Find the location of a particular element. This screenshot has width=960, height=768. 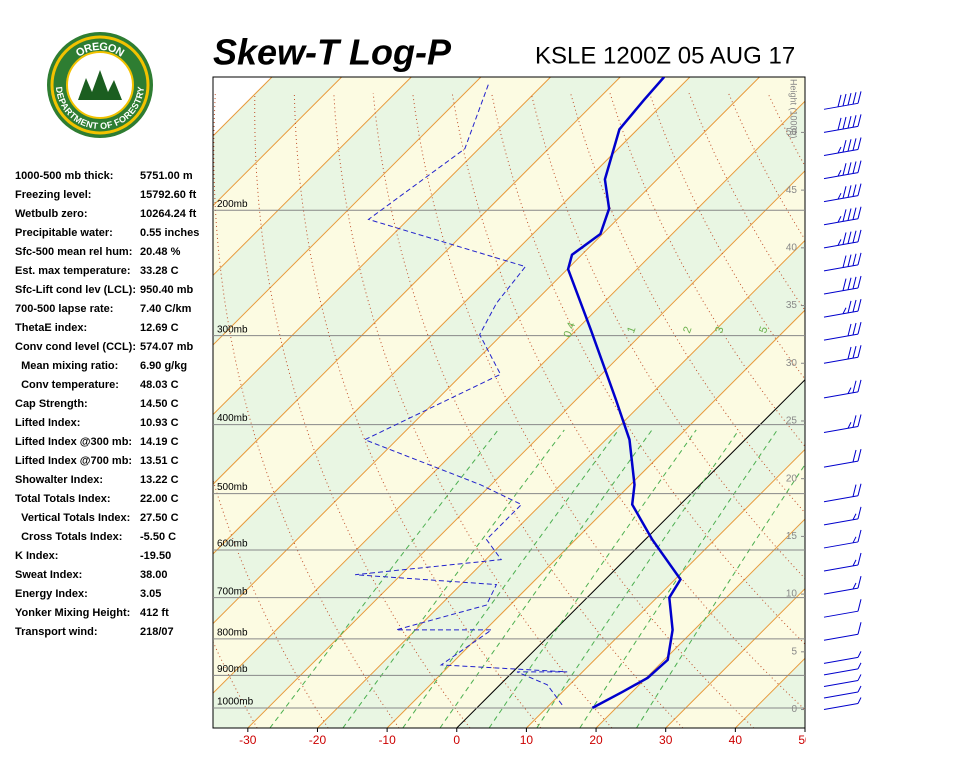

height-label: 40 is located at coordinates (792, 247).